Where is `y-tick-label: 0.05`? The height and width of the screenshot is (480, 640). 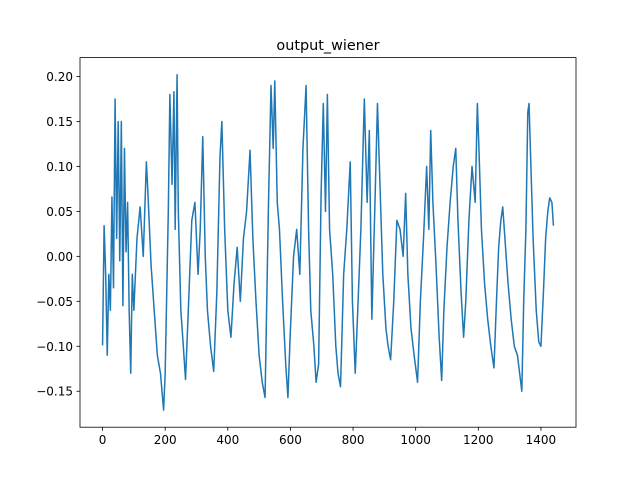
y-tick-label: 0.05 is located at coordinates (59, 212).